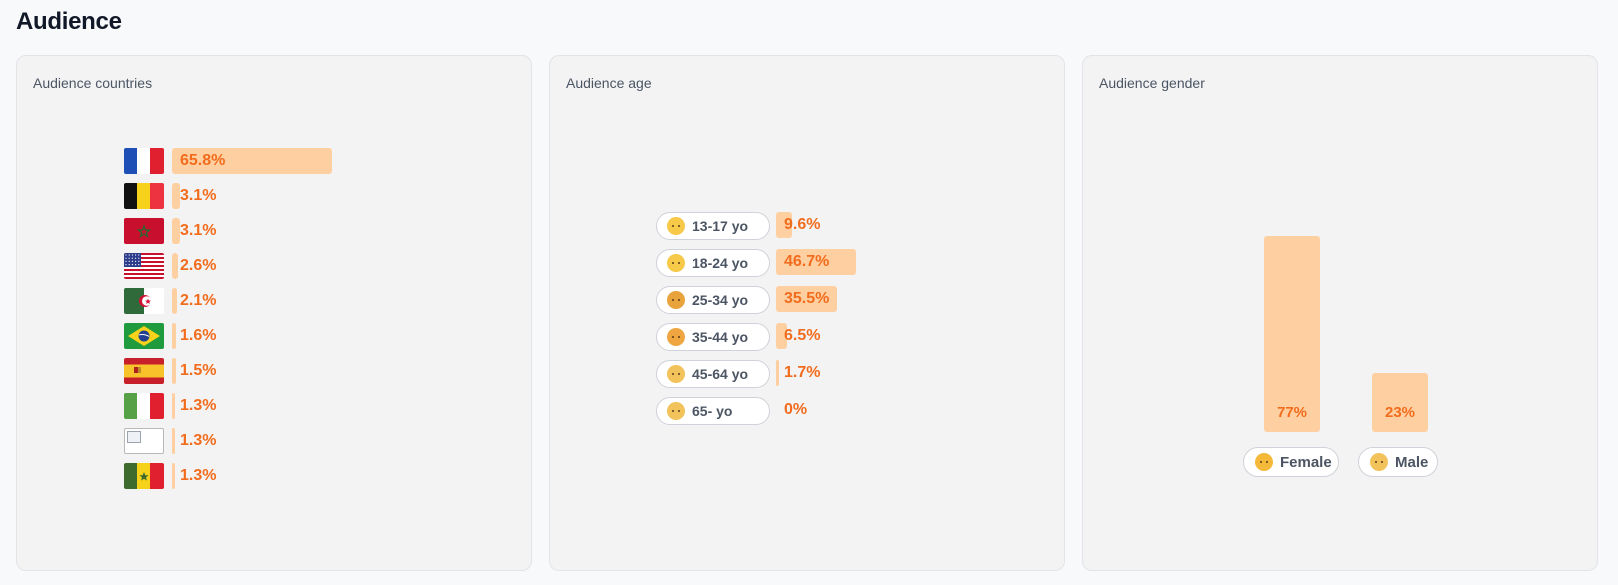 The width and height of the screenshot is (1618, 585). I want to click on usa-flag-icon, so click(144, 266).